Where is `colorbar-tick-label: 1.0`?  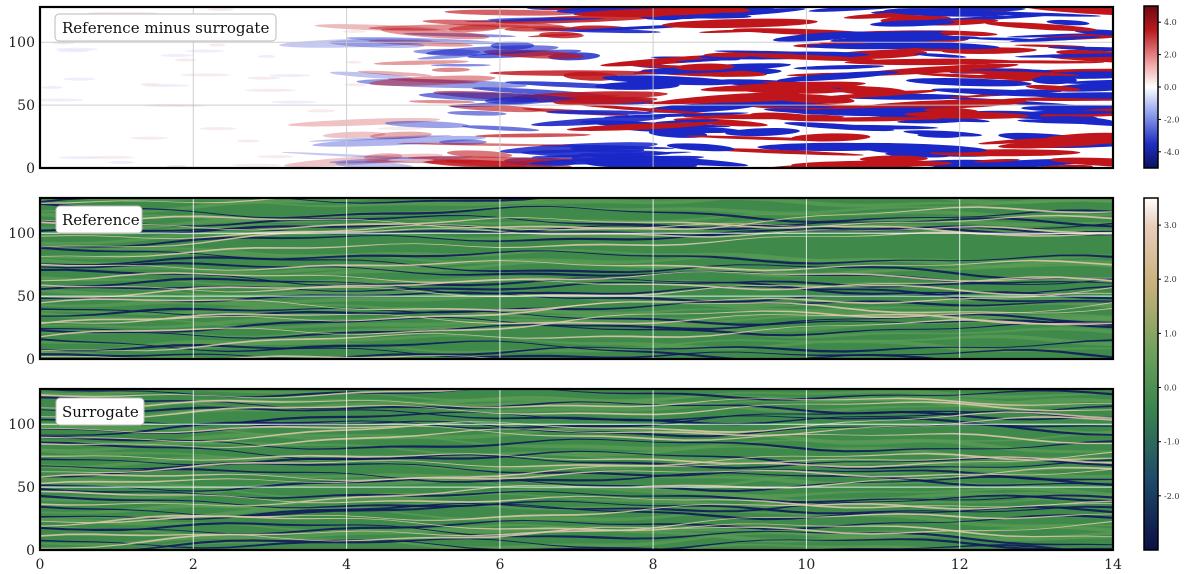 colorbar-tick-label: 1.0 is located at coordinates (1170, 333).